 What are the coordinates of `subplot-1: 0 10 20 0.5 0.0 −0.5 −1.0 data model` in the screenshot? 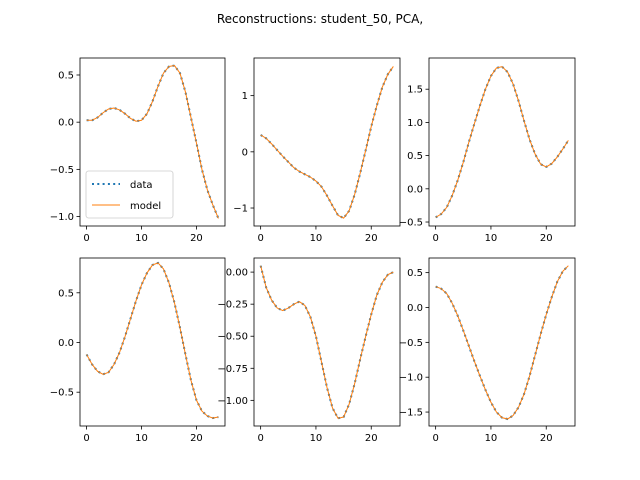 It's located at (138, 150).